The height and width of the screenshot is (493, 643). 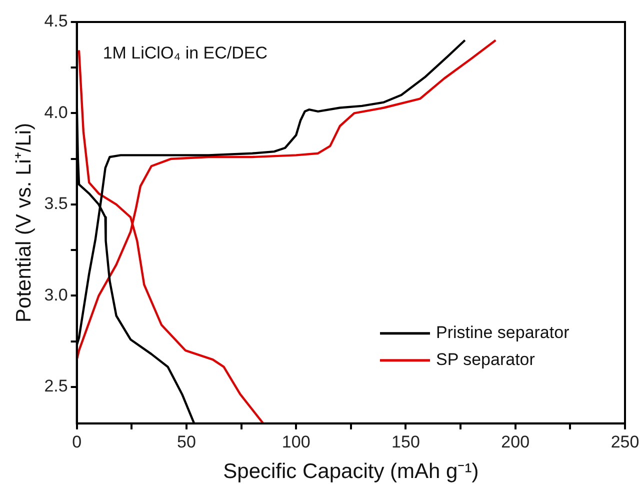 What do you see at coordinates (186, 442) in the screenshot?
I see `x-tick-label: 50` at bounding box center [186, 442].